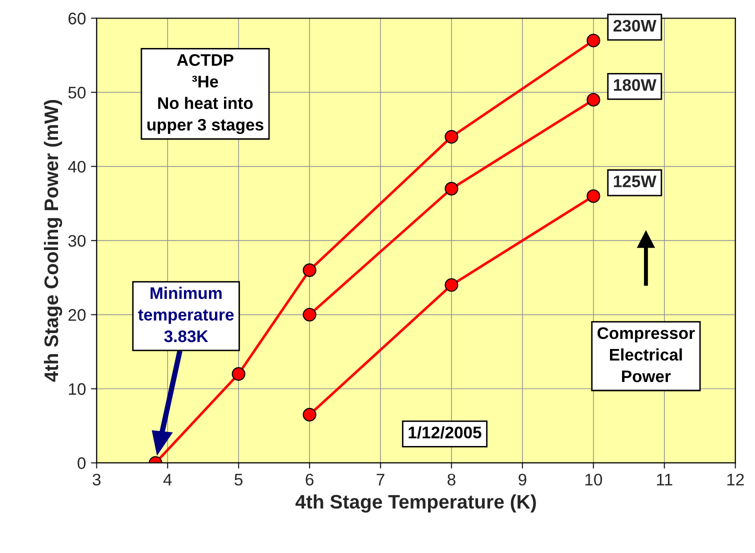 This screenshot has height=553, width=755. Describe the element at coordinates (646, 354) in the screenshot. I see `annotation: Compressor Electrical Power` at that location.